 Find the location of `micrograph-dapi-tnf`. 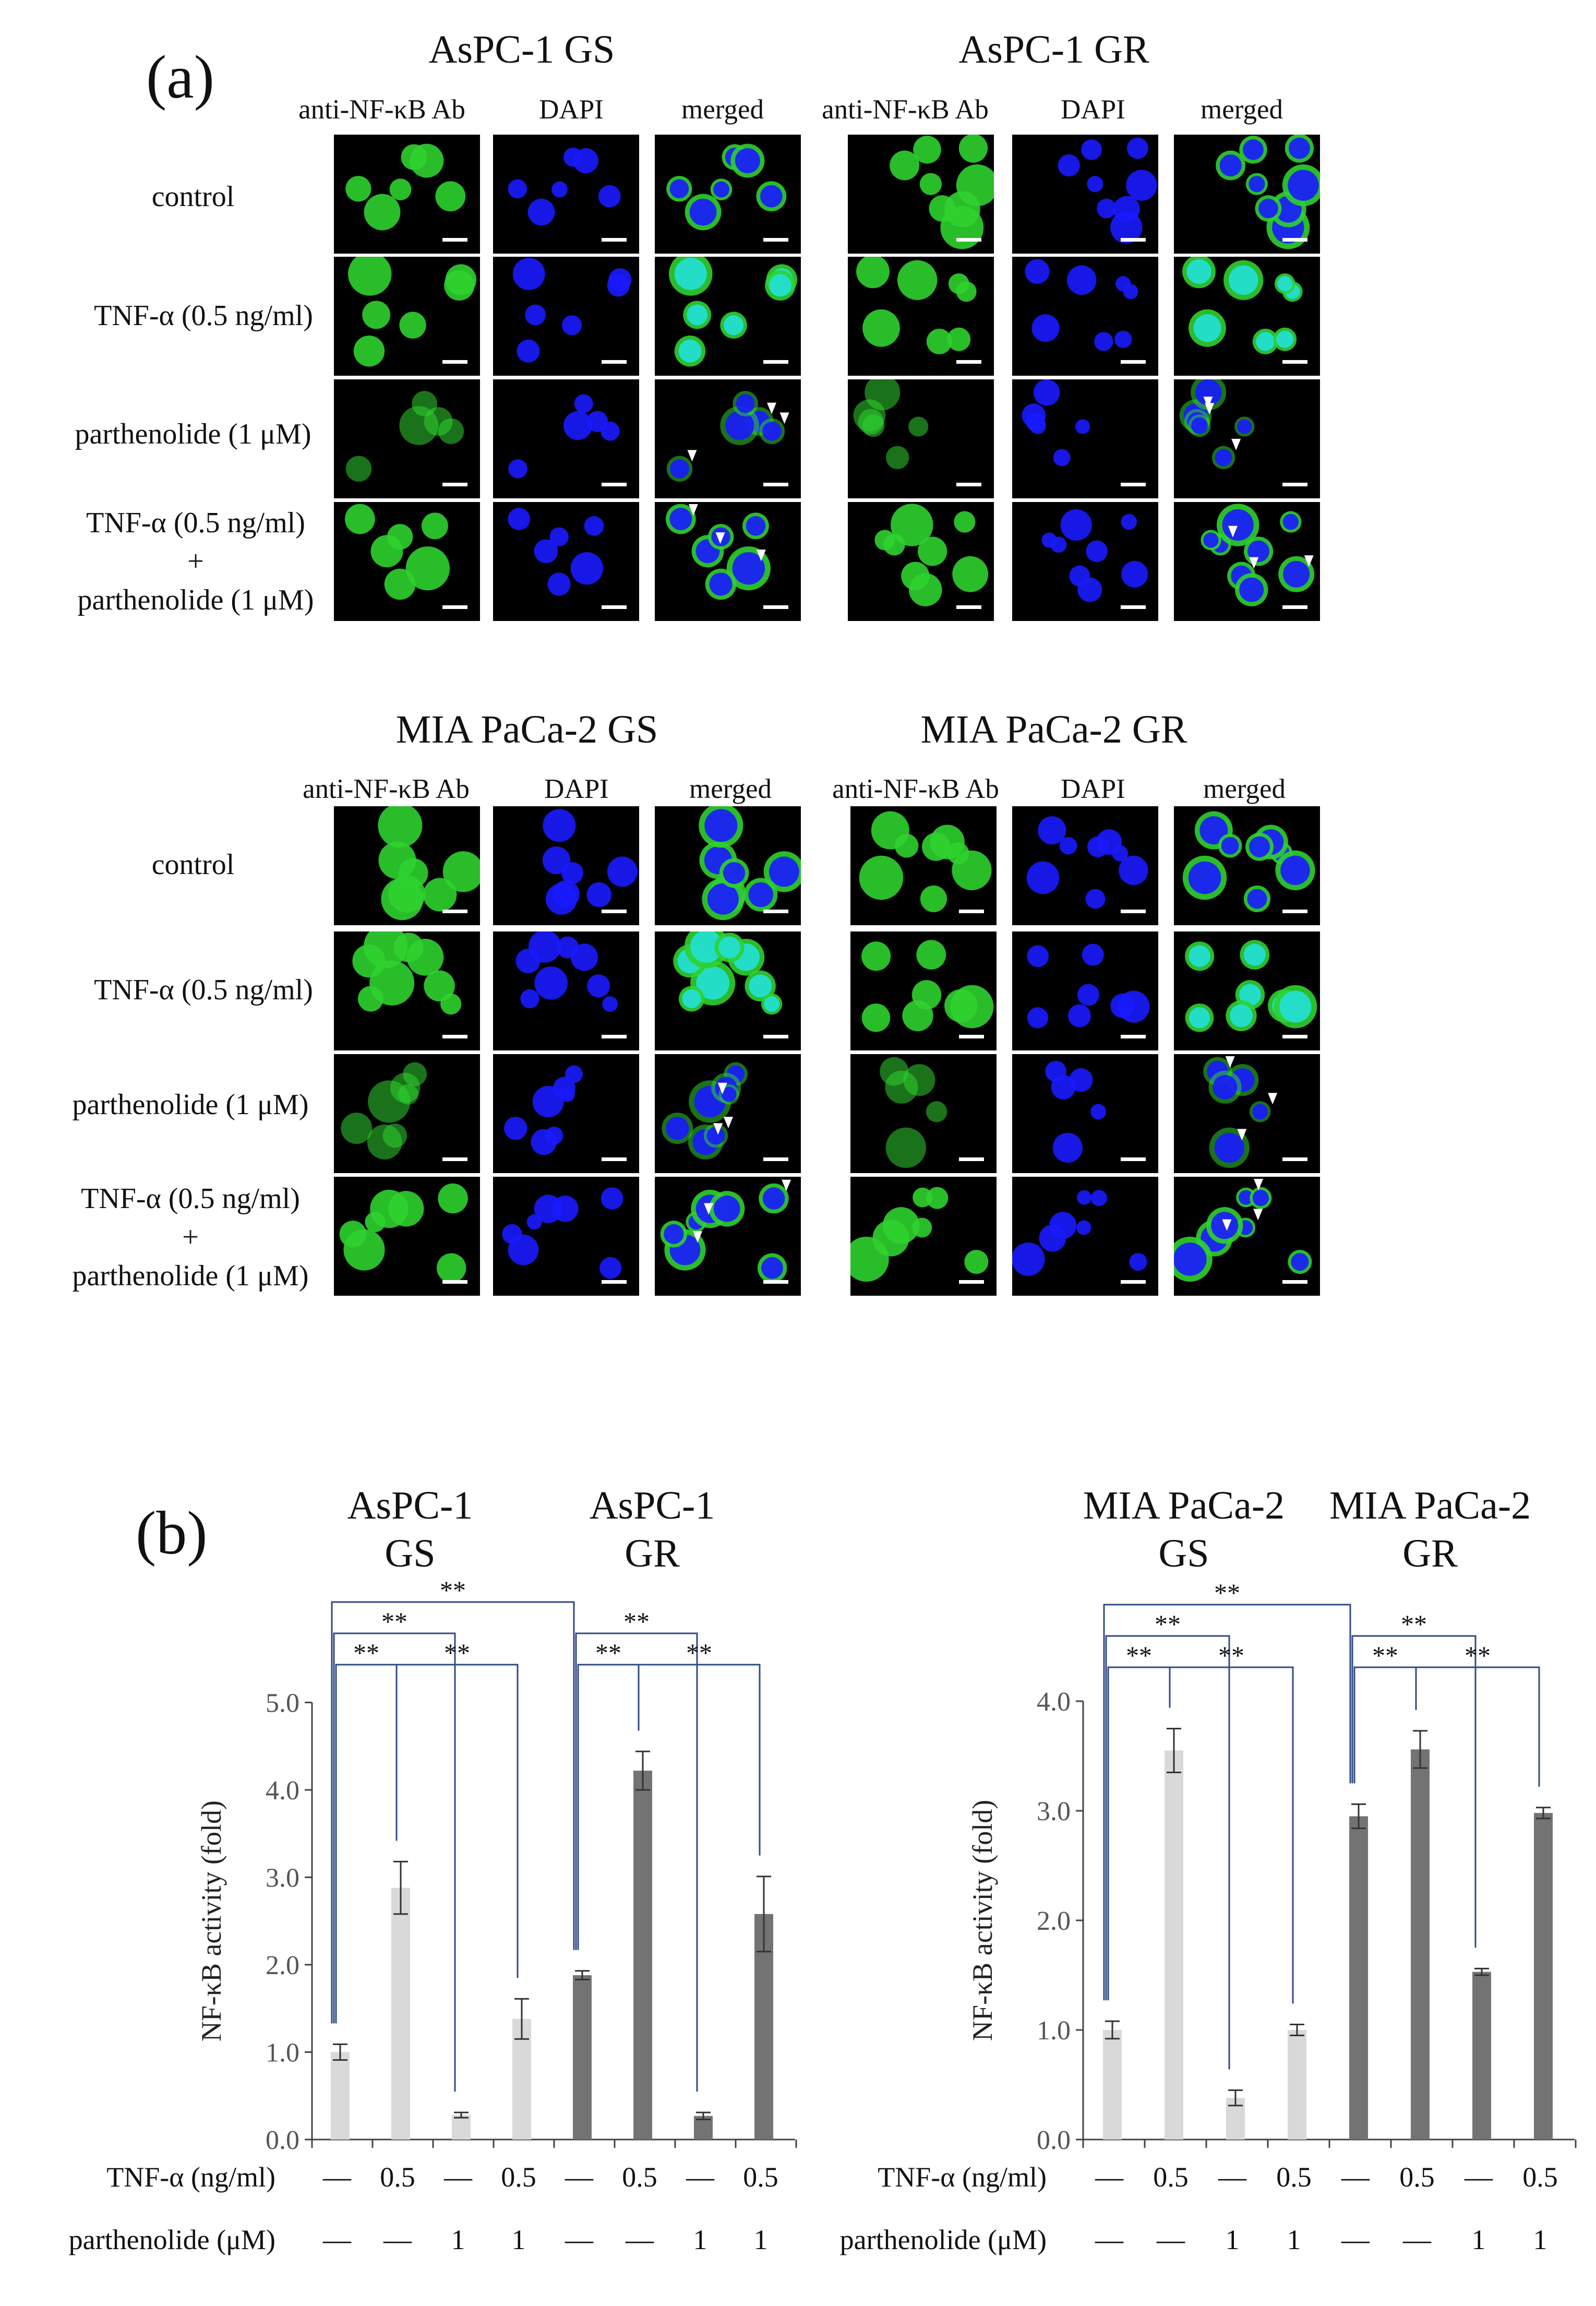

micrograph-dapi-tnf is located at coordinates (1085, 316).